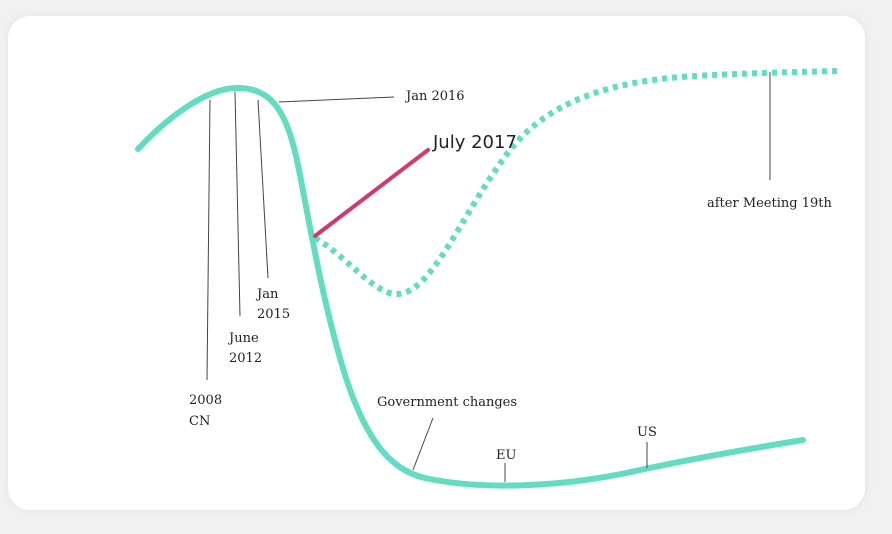 The width and height of the screenshot is (892, 534). What do you see at coordinates (434, 96) in the screenshot?
I see `label-jan-2016: Jan 2016` at bounding box center [434, 96].